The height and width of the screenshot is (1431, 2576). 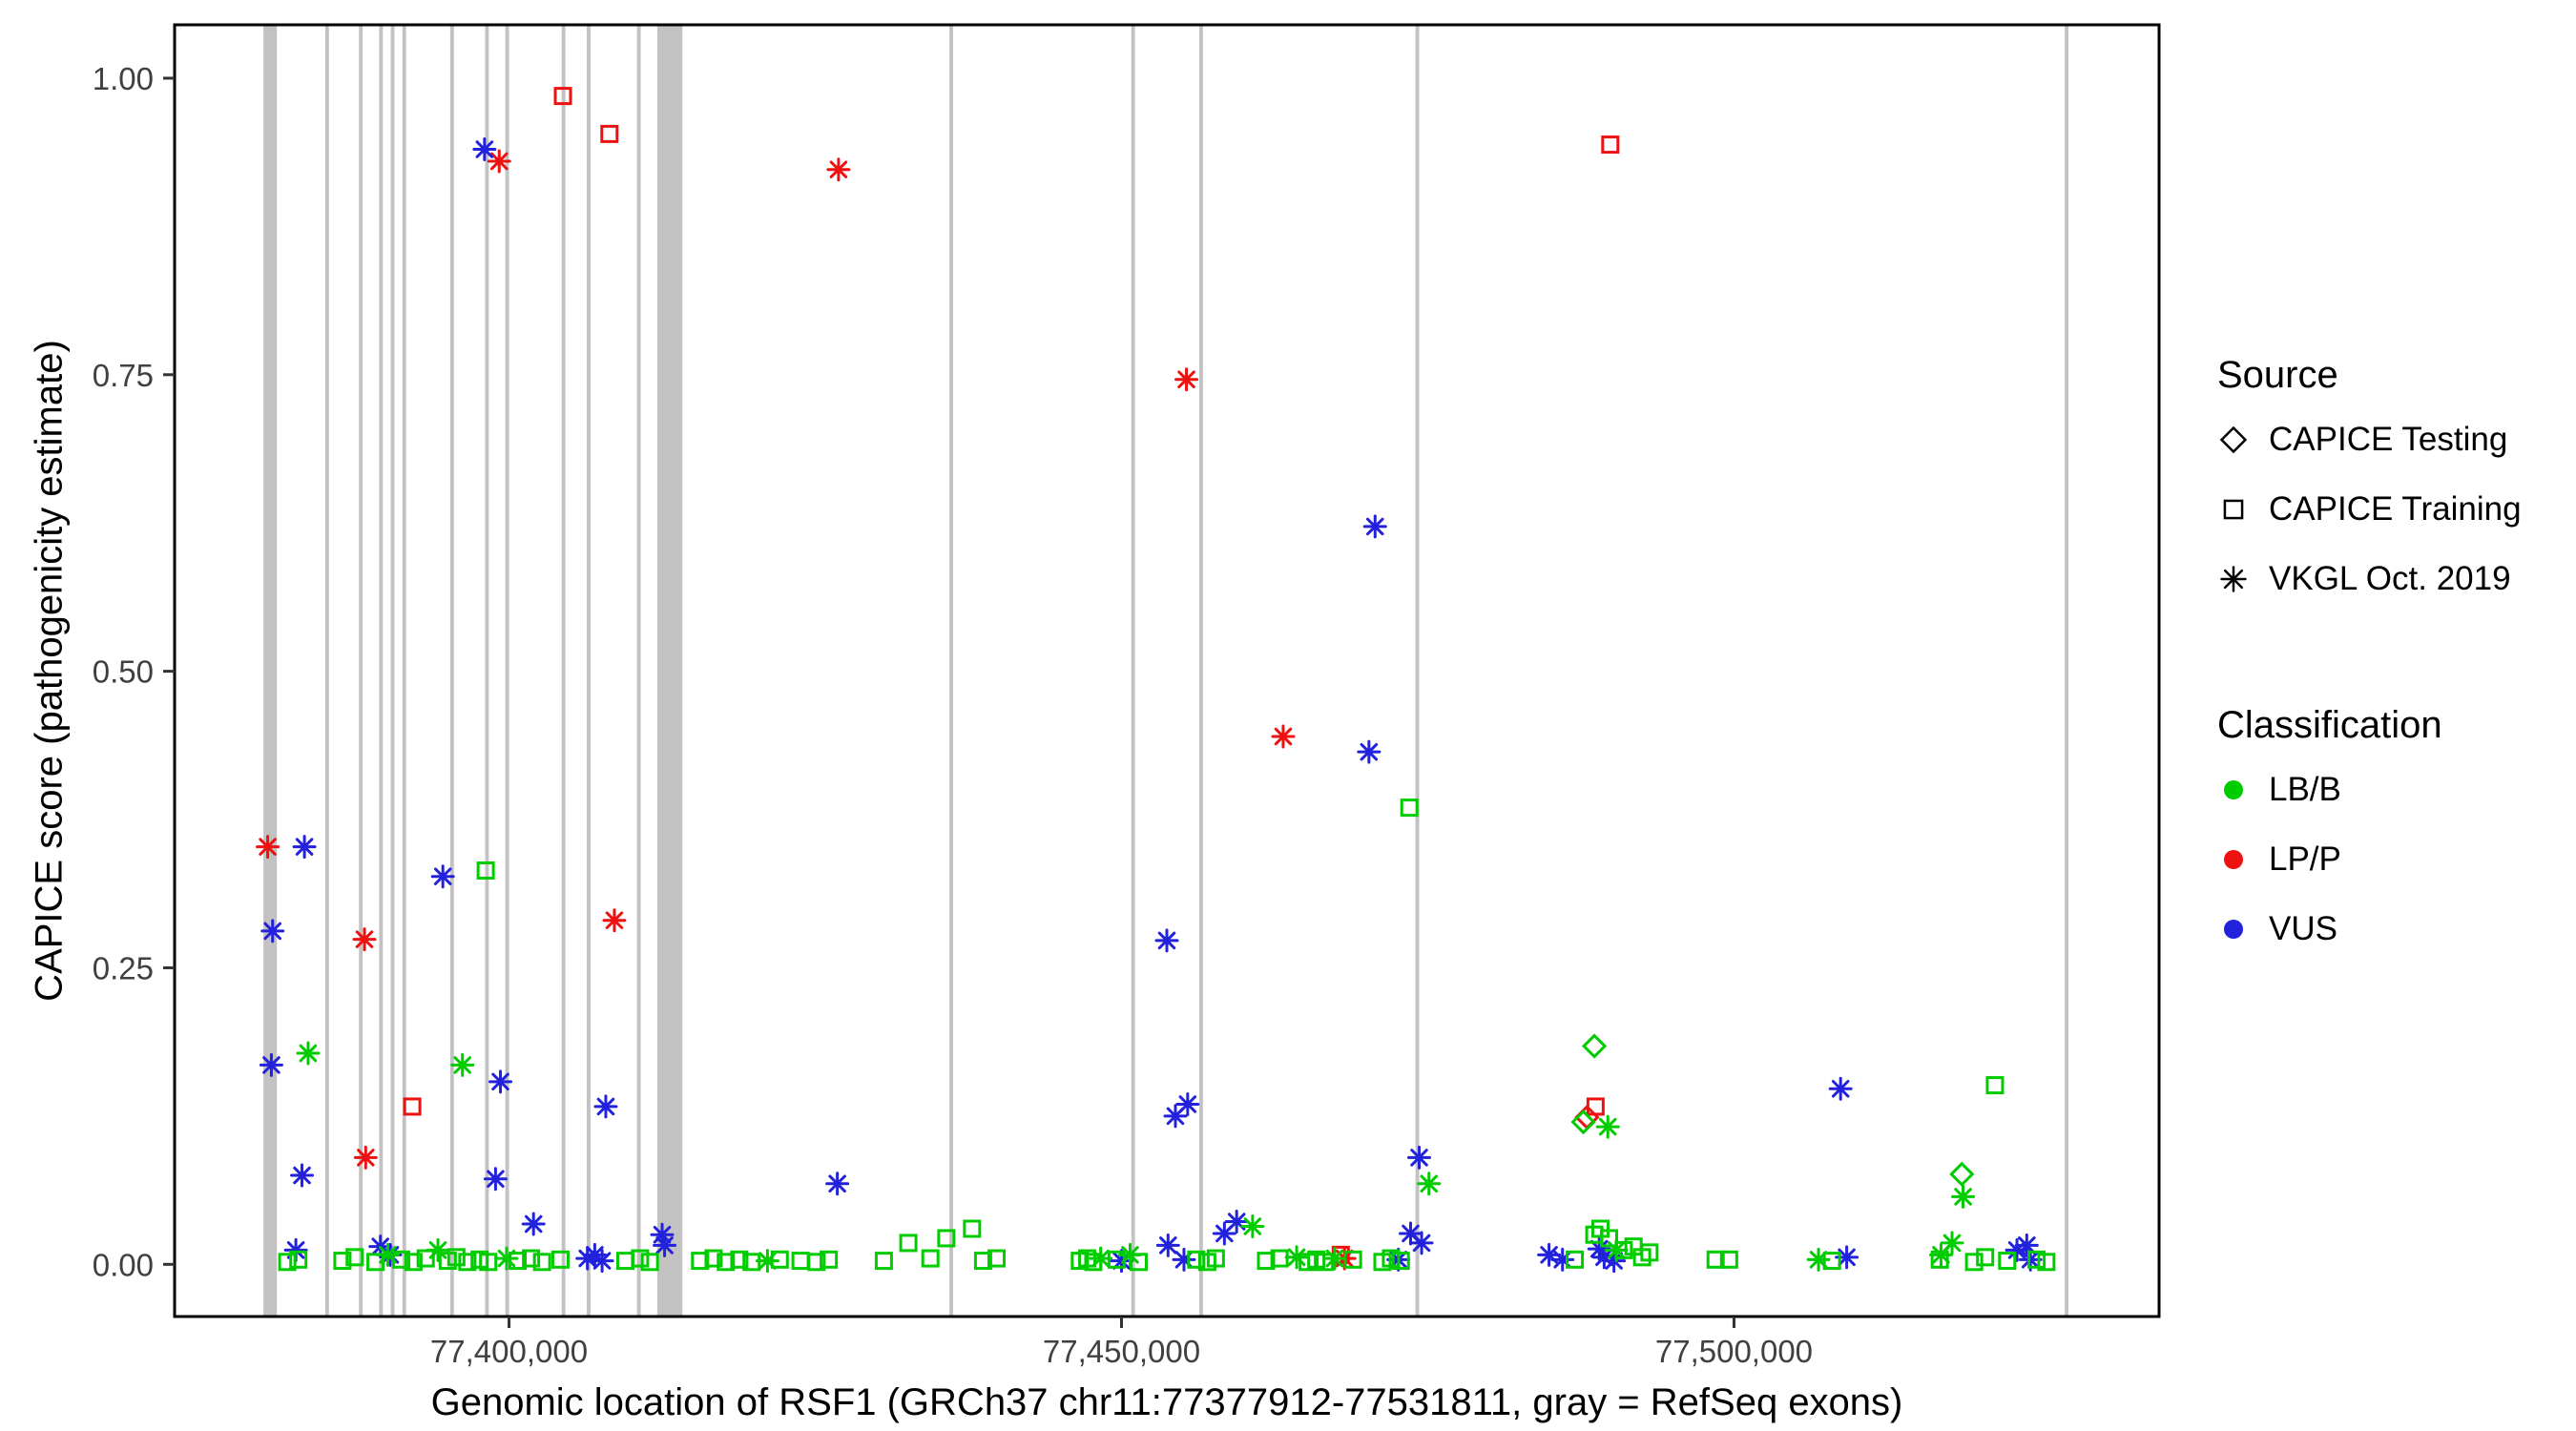 What do you see at coordinates (2233, 859) in the screenshot?
I see `red-dot-icon` at bounding box center [2233, 859].